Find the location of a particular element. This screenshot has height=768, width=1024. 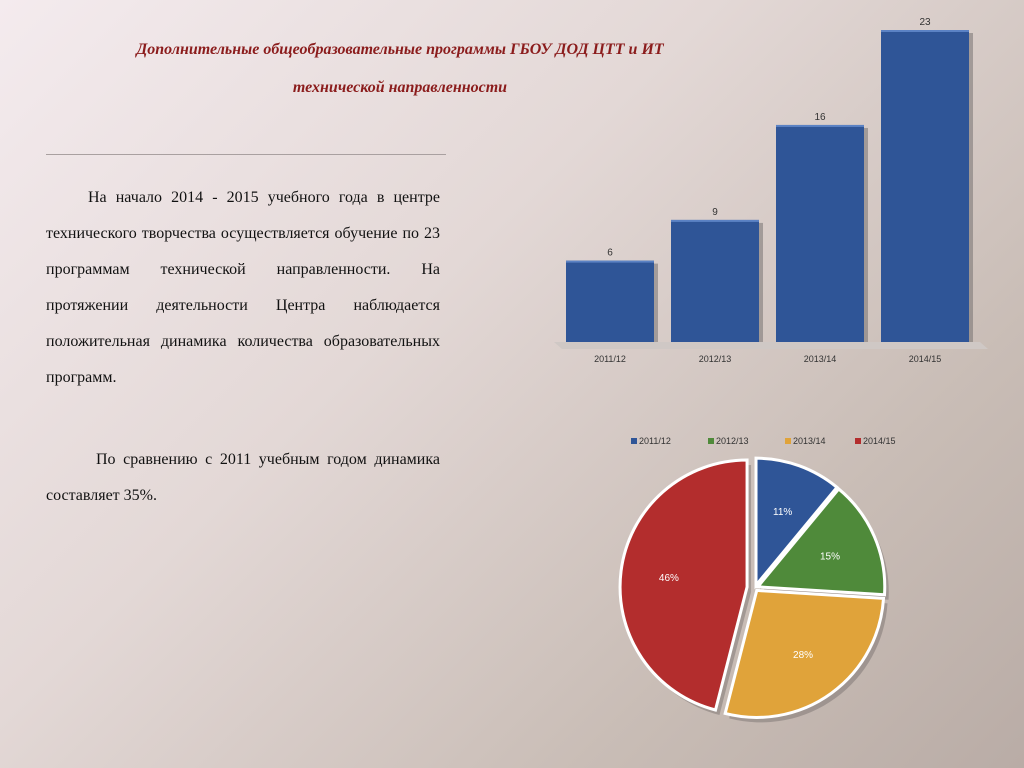

bar-data-label: 16 is located at coordinates (820, 117).